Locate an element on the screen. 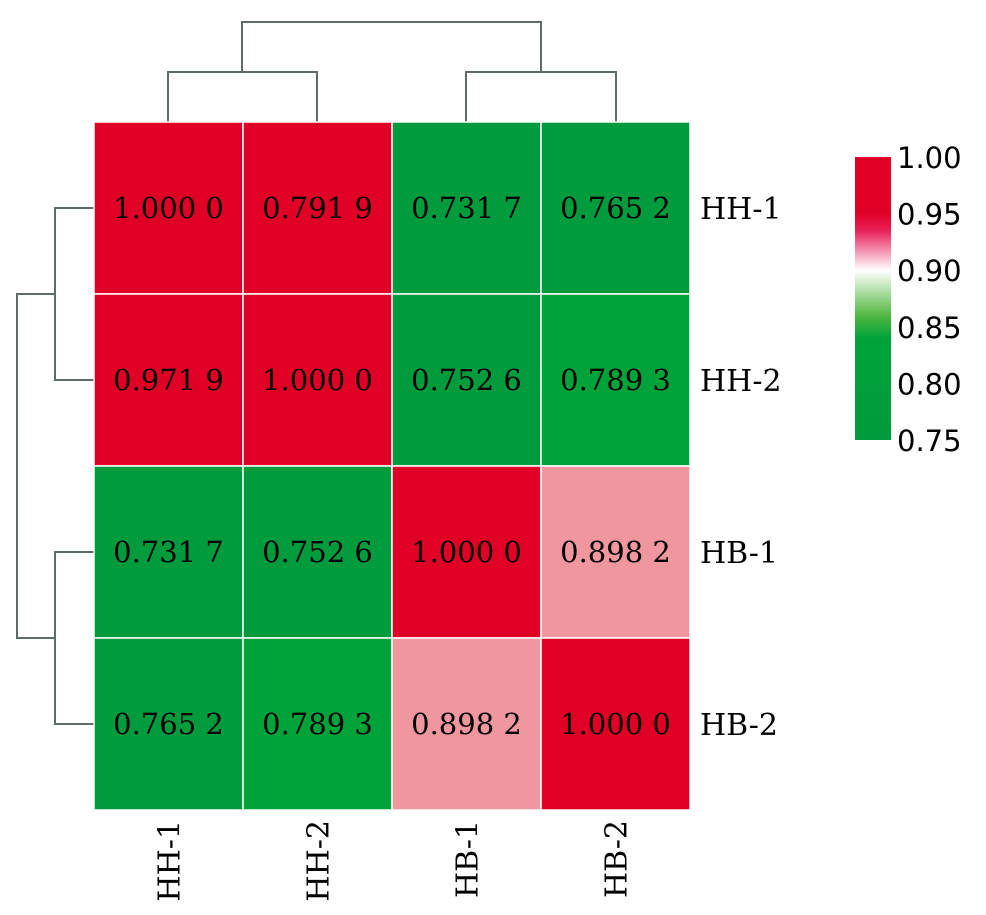  column-label: HB-1 is located at coordinates (468, 859).